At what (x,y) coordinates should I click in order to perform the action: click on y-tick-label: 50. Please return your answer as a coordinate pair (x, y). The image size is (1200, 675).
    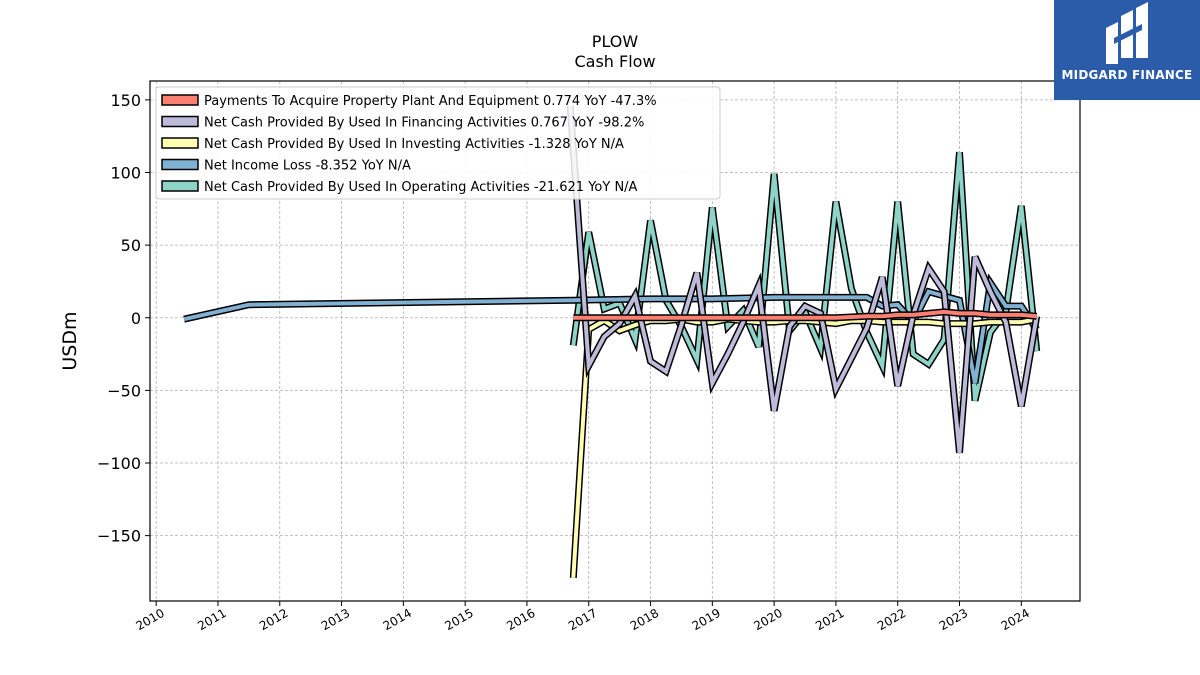
    Looking at the image, I should click on (131, 245).